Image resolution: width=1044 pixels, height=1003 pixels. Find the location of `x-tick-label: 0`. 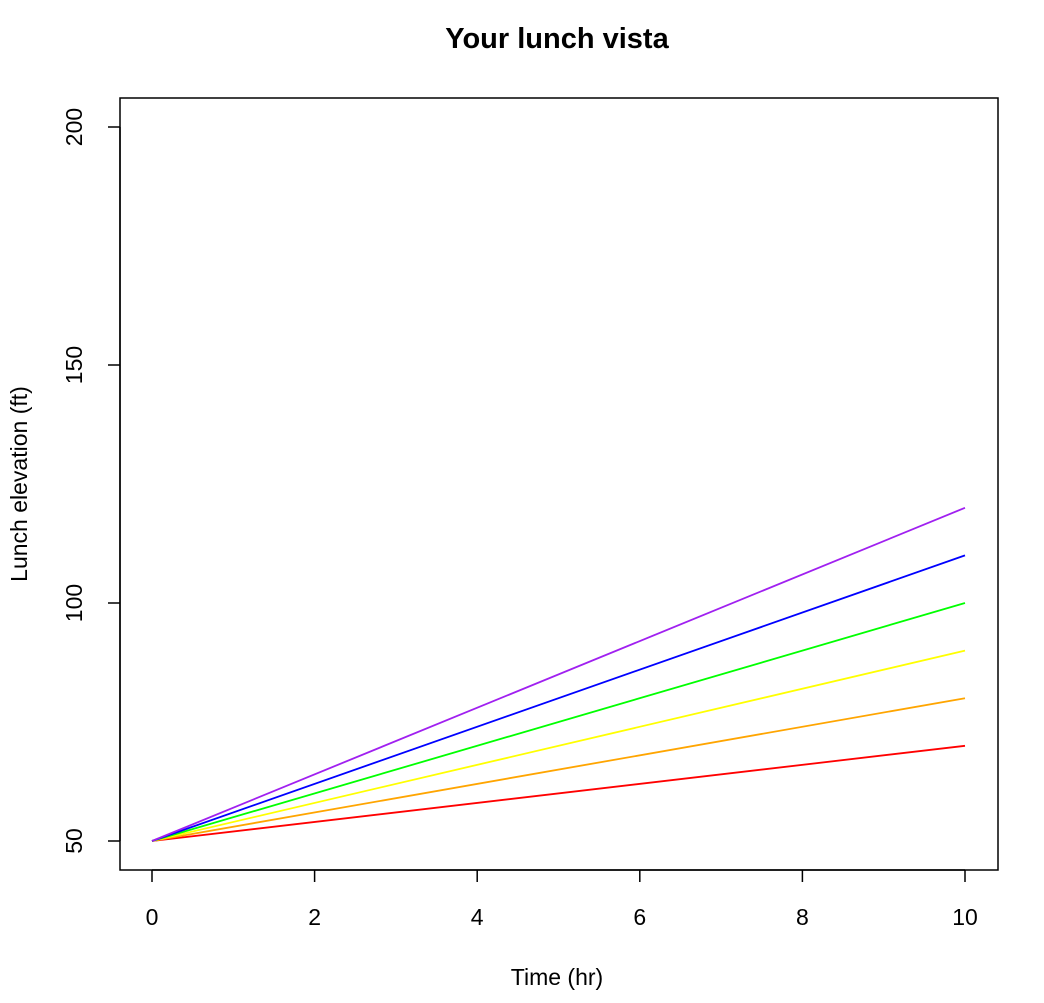

x-tick-label: 0 is located at coordinates (152, 917).